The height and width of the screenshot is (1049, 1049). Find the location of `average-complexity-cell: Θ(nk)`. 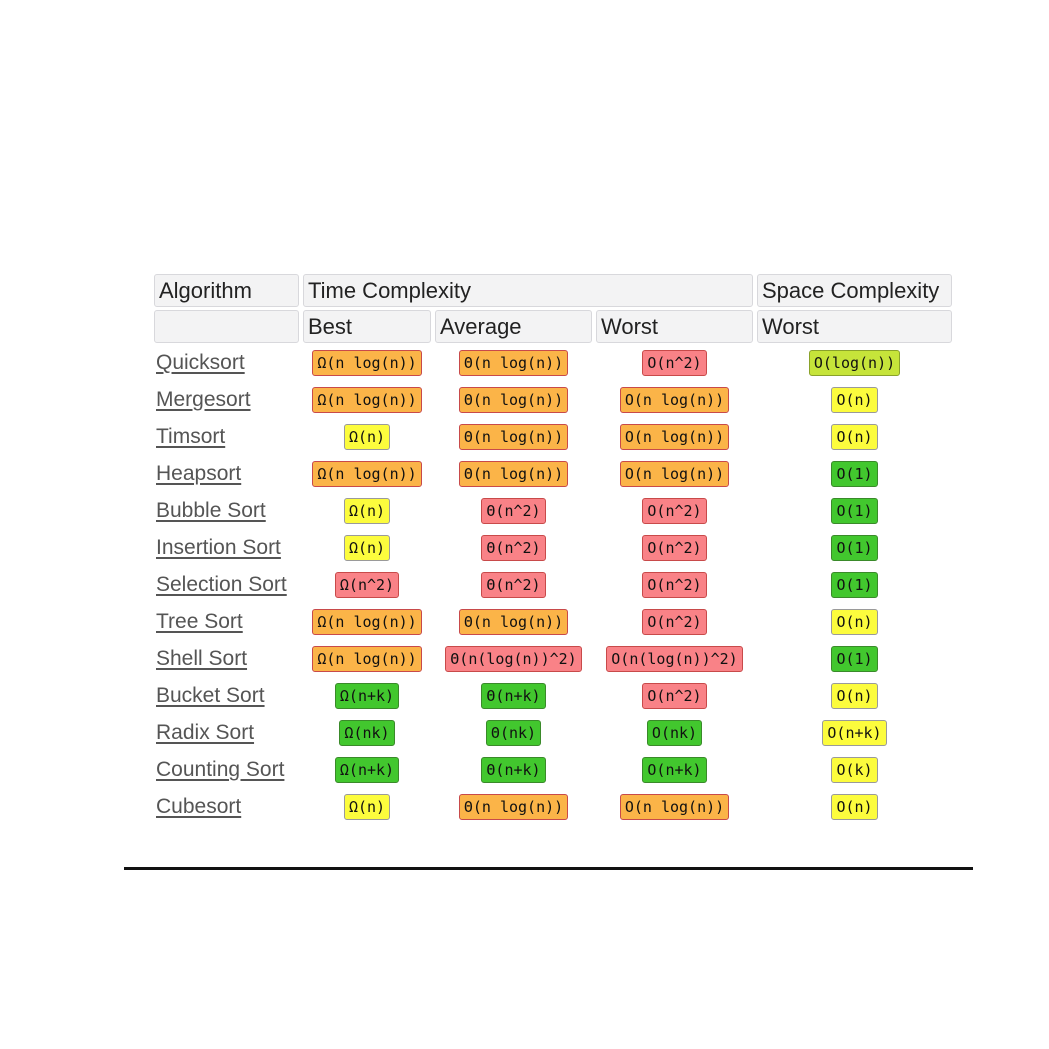

average-complexity-cell: Θ(nk) is located at coordinates (513, 733).